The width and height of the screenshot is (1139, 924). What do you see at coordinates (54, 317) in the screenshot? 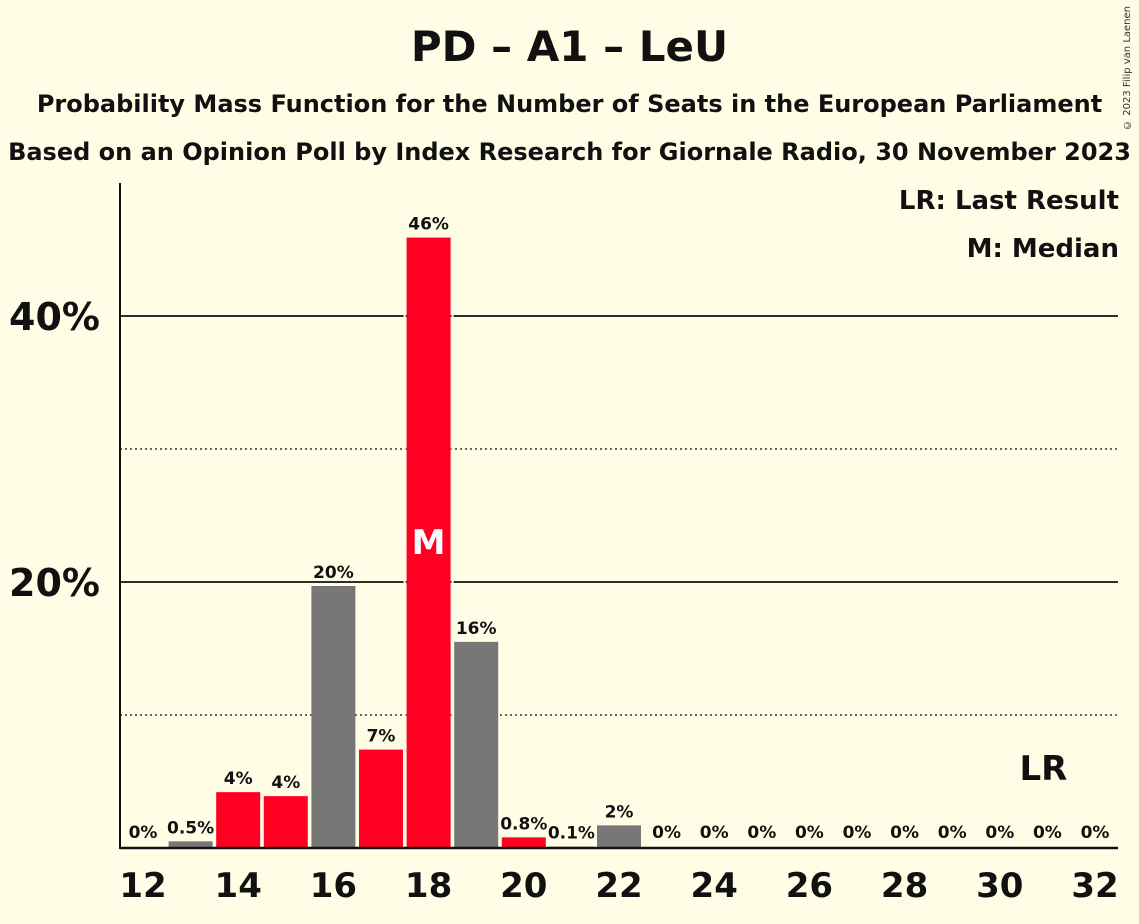
I see `y-tick-label: 40%` at bounding box center [54, 317].